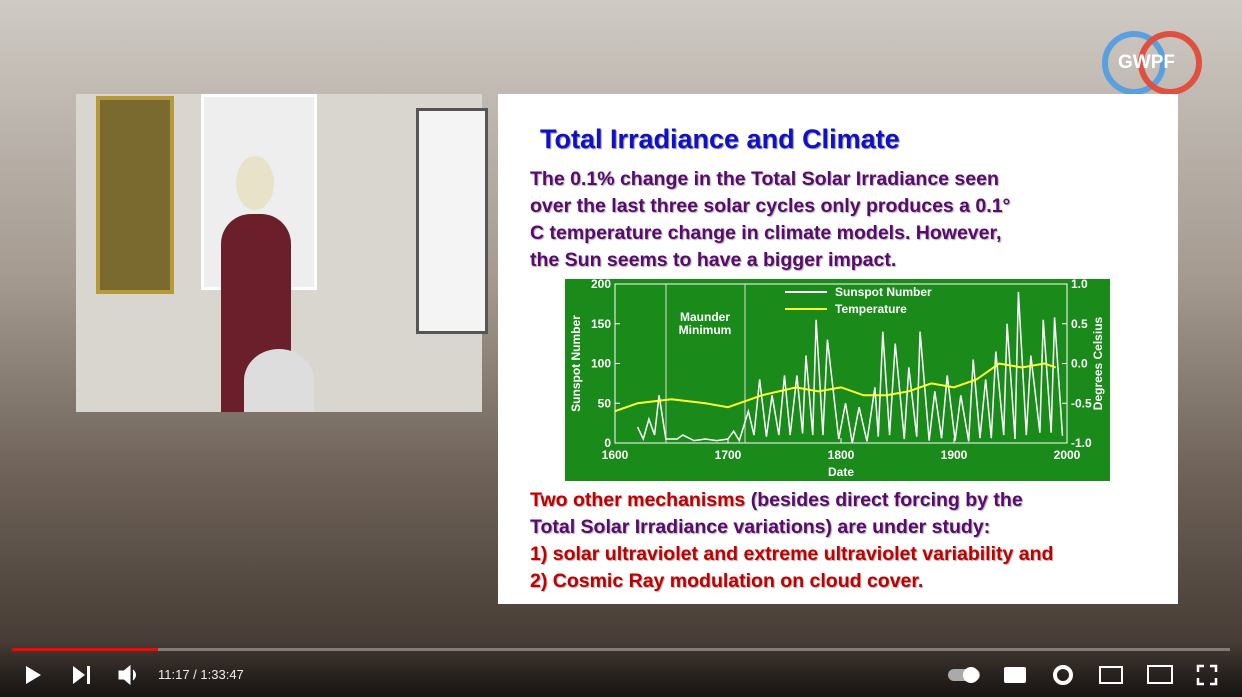  I want to click on progress-played, so click(85, 649).